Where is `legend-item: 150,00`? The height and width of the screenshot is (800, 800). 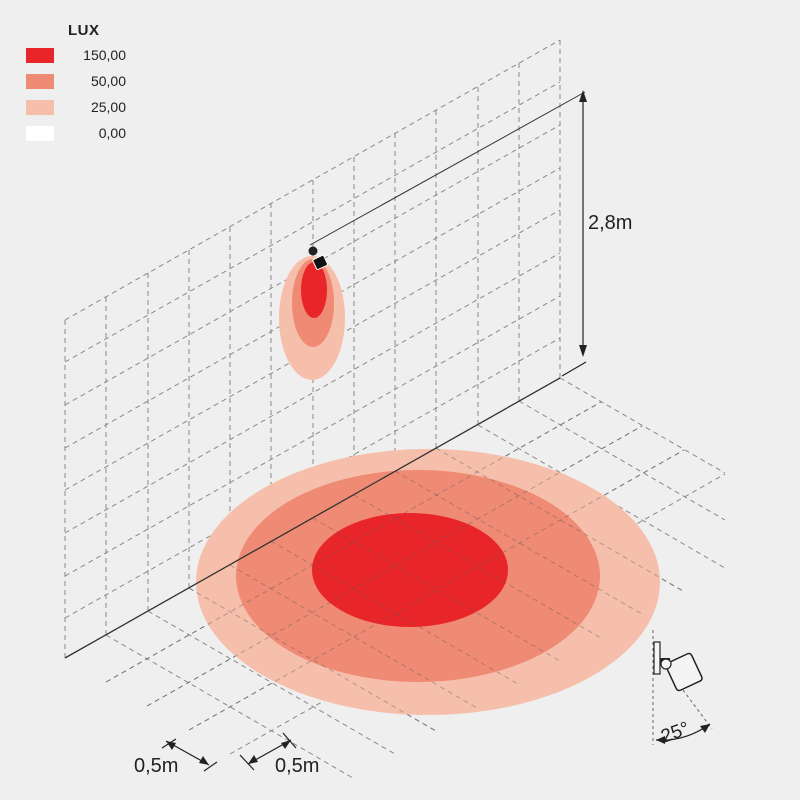
legend-item: 150,00 is located at coordinates (76, 55).